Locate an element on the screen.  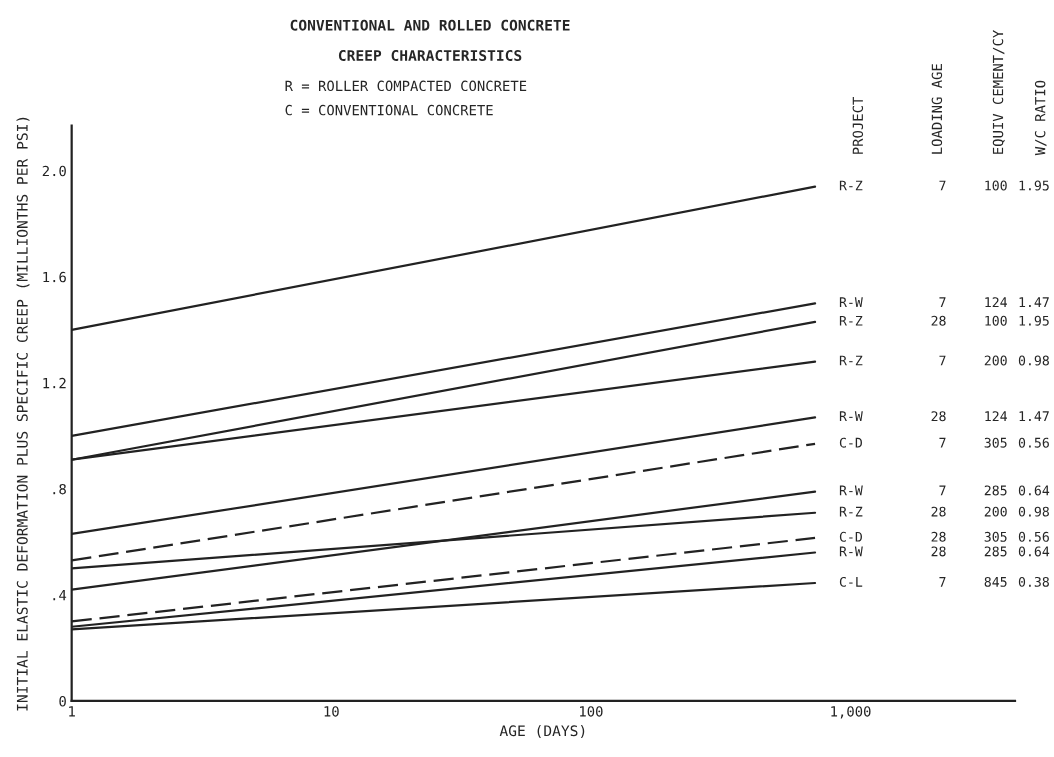
x-tick-label: 1 is located at coordinates (72, 711).